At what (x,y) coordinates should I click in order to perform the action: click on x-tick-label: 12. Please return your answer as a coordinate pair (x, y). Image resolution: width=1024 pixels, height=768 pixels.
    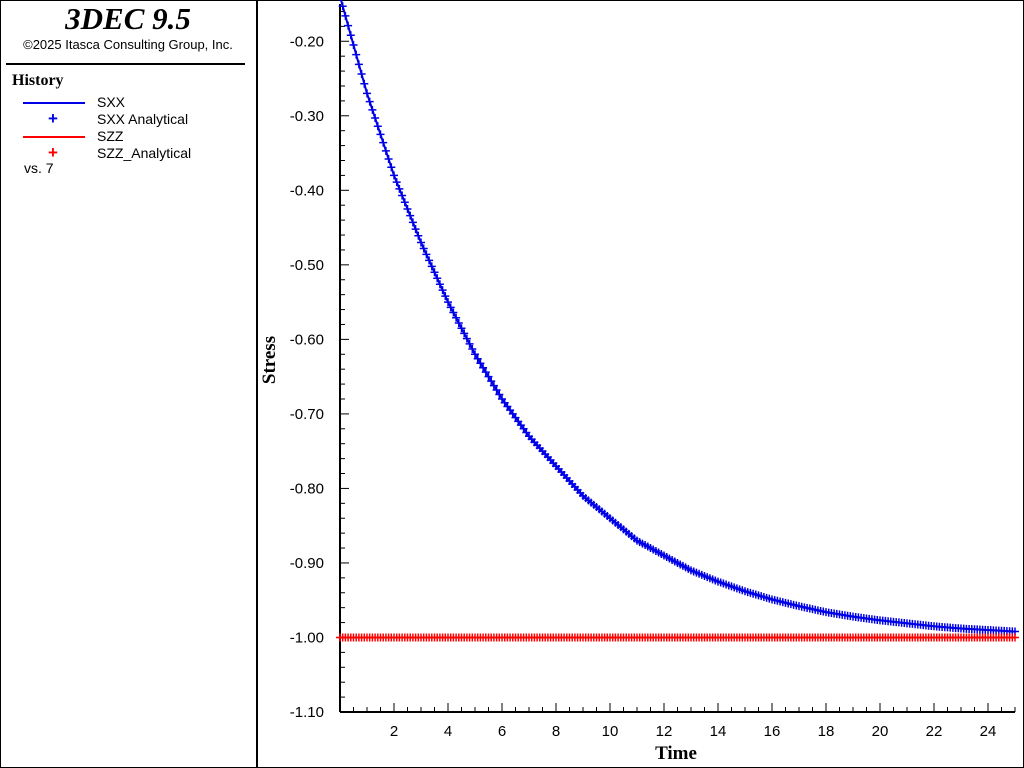
    Looking at the image, I should click on (664, 731).